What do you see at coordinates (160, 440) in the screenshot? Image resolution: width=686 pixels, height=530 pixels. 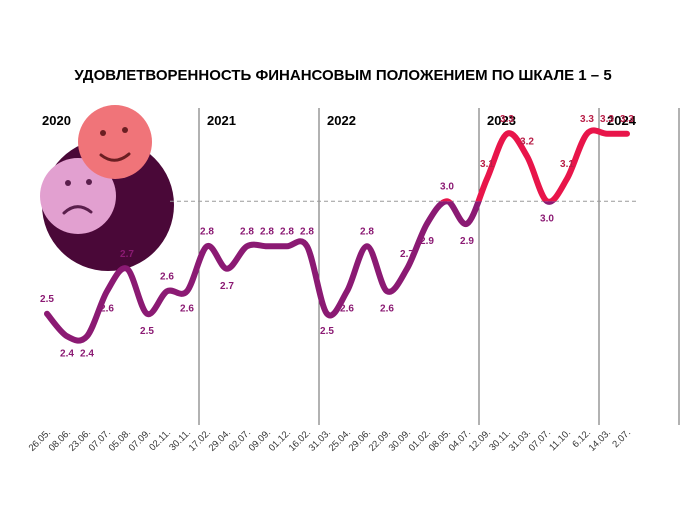 I see `x-tick-label: 02.11.` at bounding box center [160, 440].